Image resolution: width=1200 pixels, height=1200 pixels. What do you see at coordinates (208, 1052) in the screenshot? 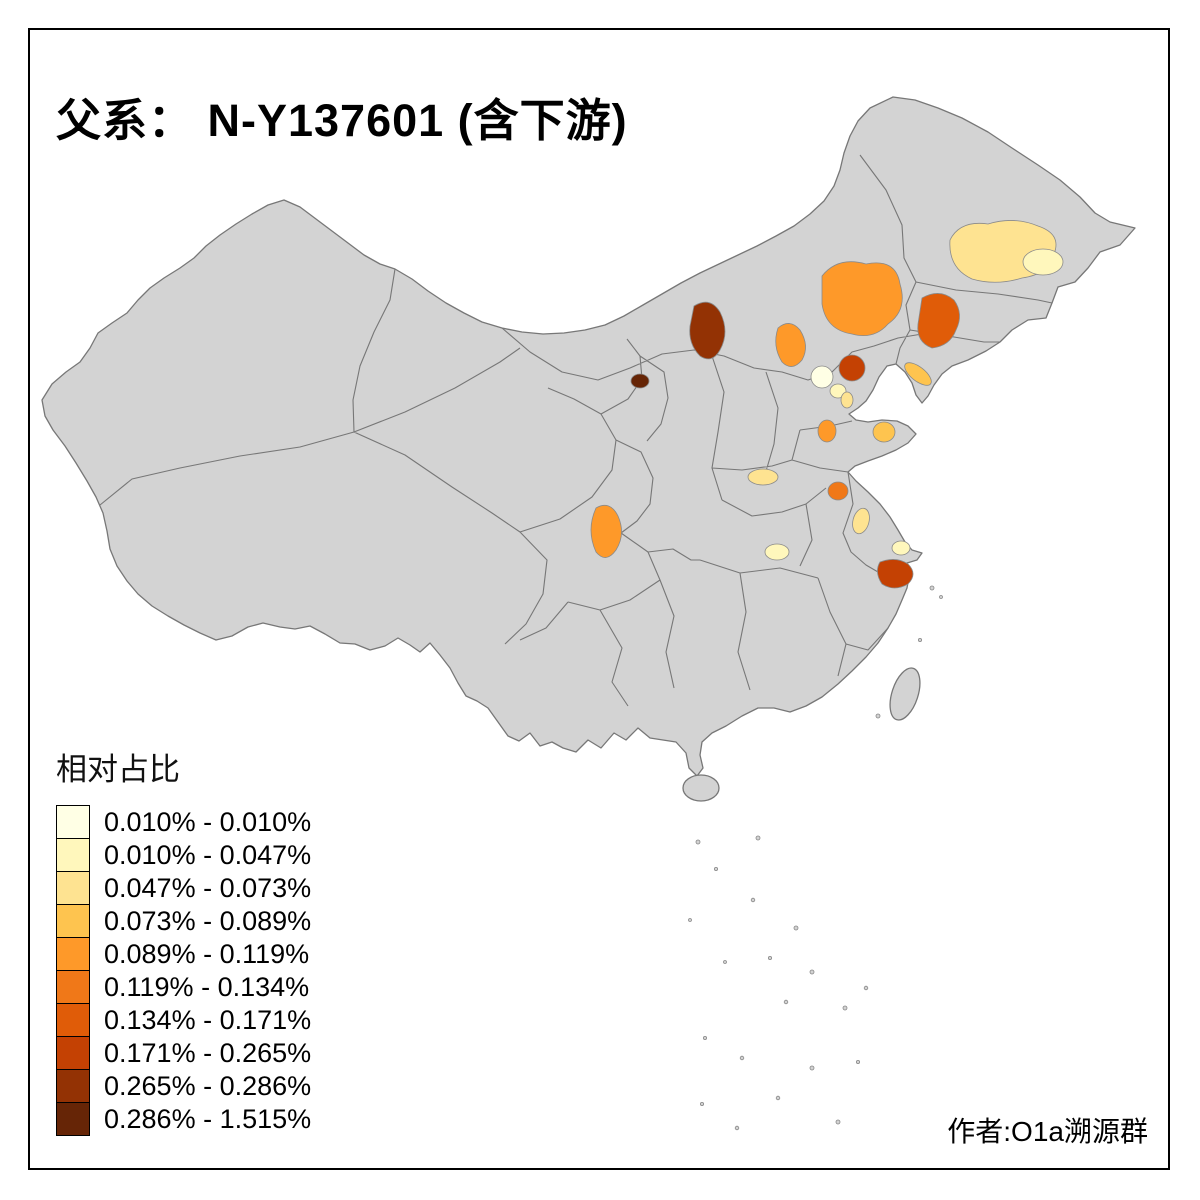
I see `legend-label: 0.171% - 0.265%` at bounding box center [208, 1052].